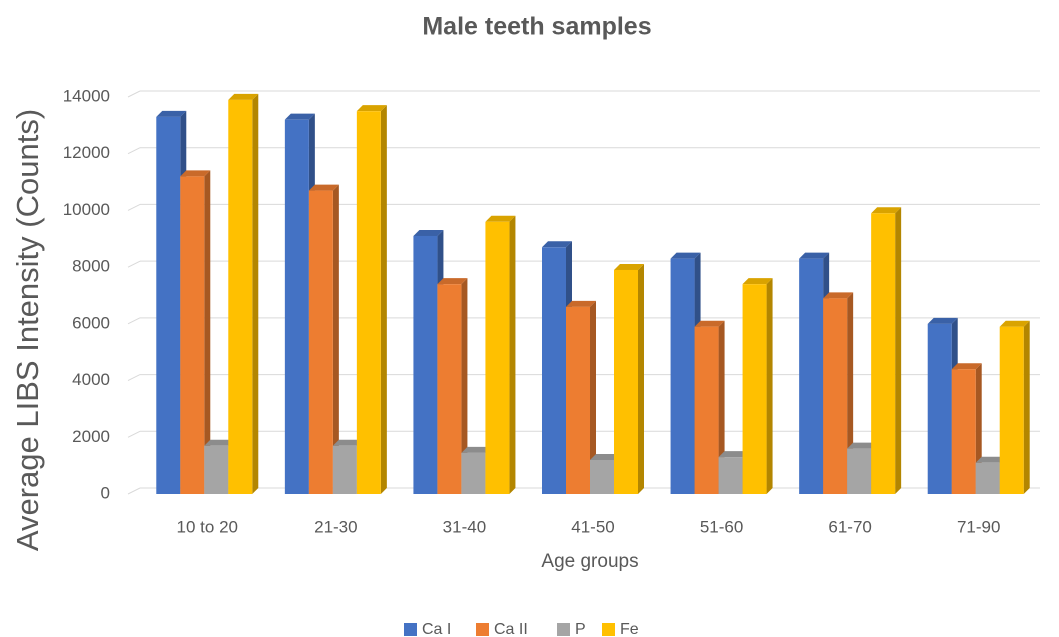 This screenshot has height=637, width=1059. I want to click on x-axis-title: Age groups, so click(589, 561).